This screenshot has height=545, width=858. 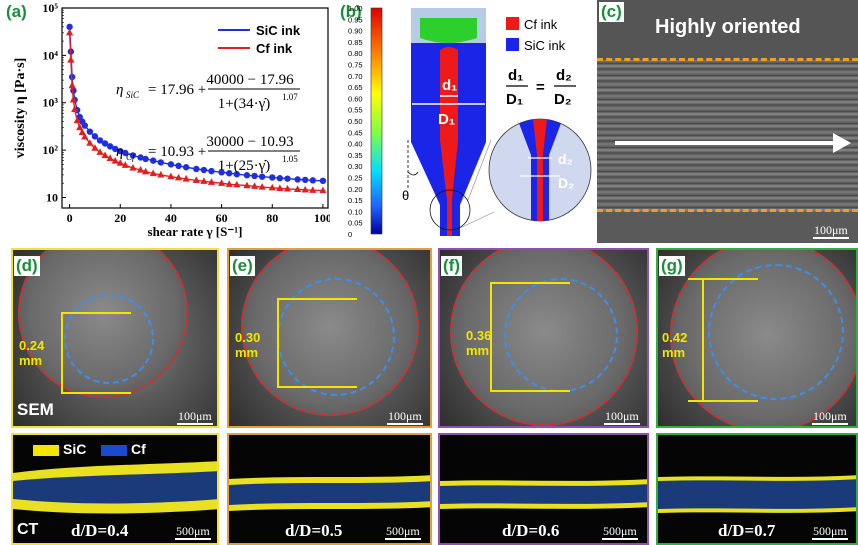 I want to click on eq-exponent: 1.05, so click(x=290, y=159).